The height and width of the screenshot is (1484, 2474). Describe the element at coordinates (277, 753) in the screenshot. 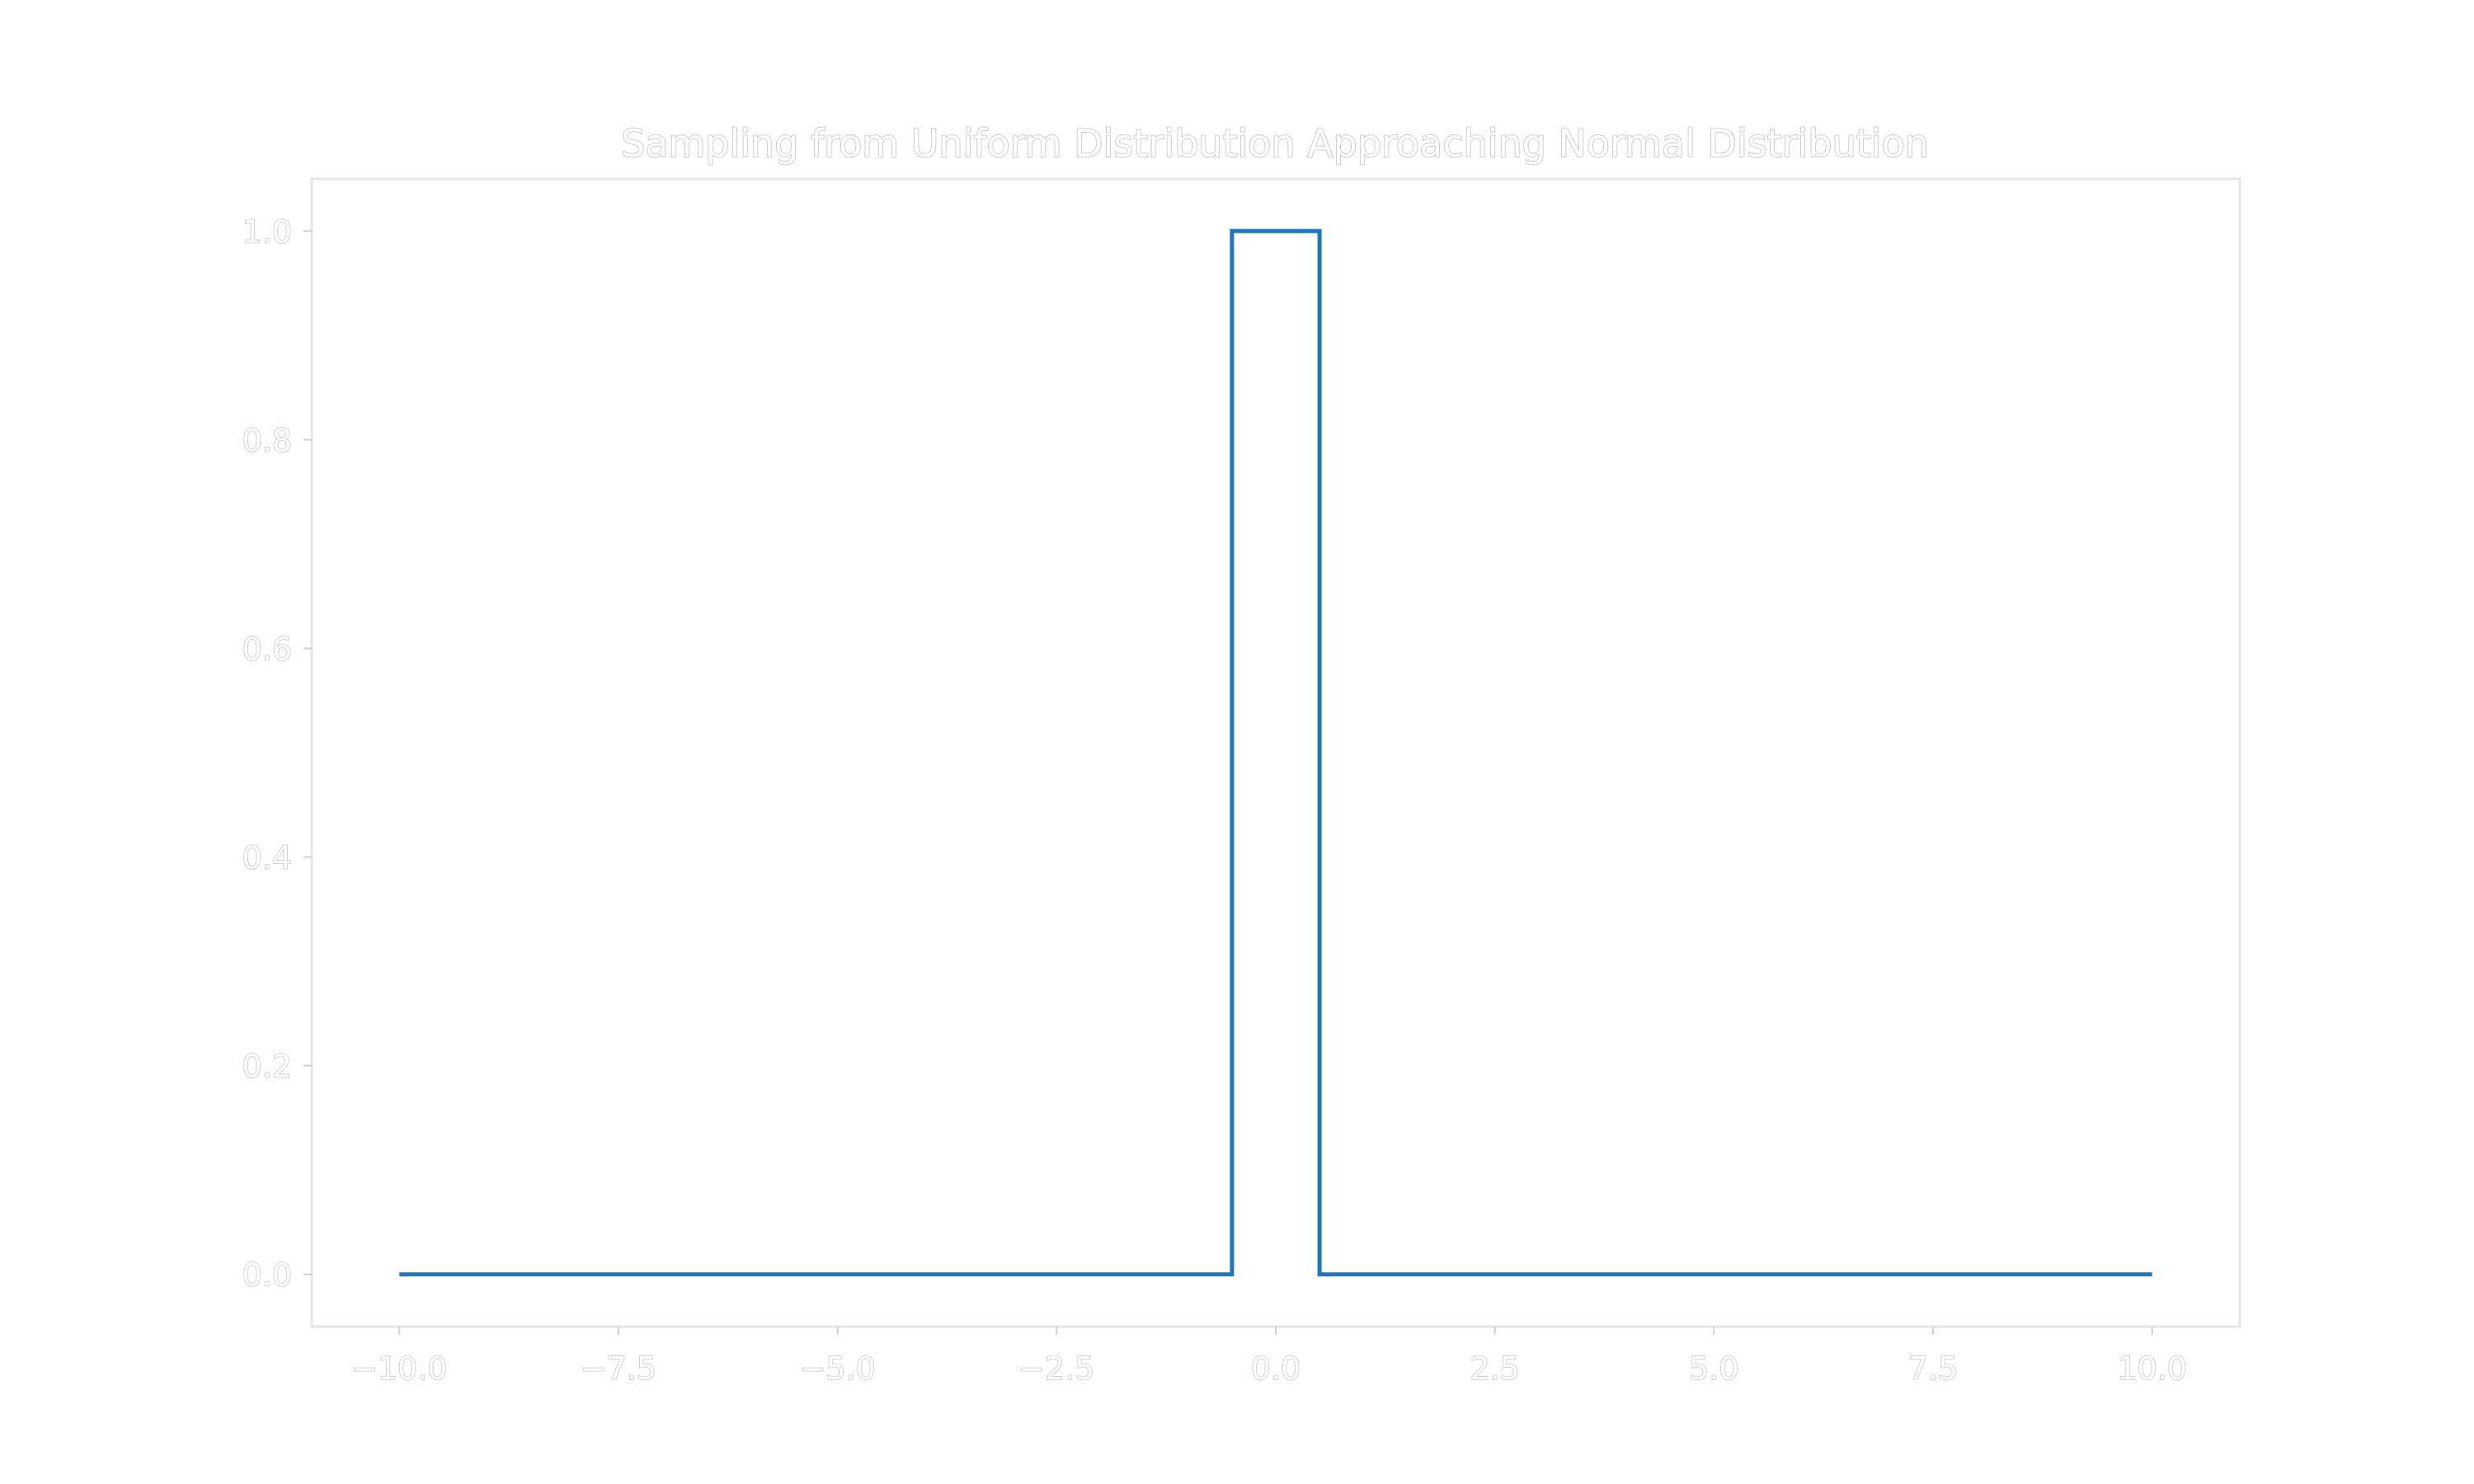

I see `y-axis: 0.0 0.2 0.4 0.6 0.8 1.0` at that location.